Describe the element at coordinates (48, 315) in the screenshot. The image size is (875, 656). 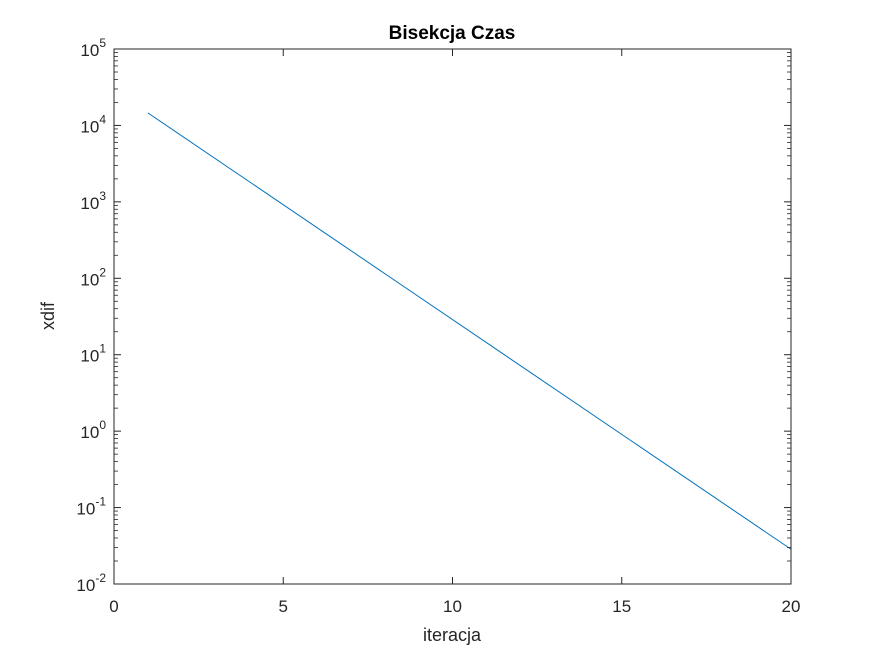
I see `y-axis-label: xdif` at that location.